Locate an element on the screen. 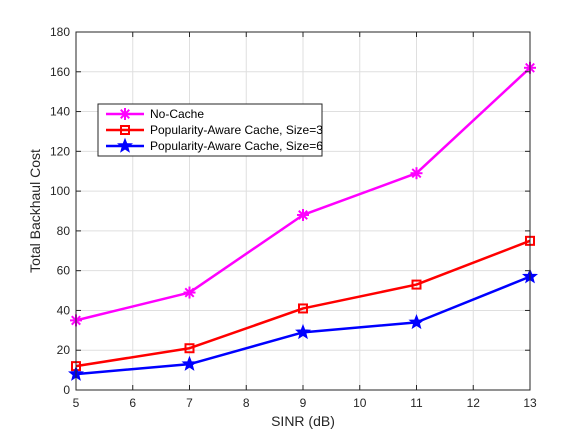 This screenshot has width=584, height=438. x-tick-label: 6 is located at coordinates (132, 403).